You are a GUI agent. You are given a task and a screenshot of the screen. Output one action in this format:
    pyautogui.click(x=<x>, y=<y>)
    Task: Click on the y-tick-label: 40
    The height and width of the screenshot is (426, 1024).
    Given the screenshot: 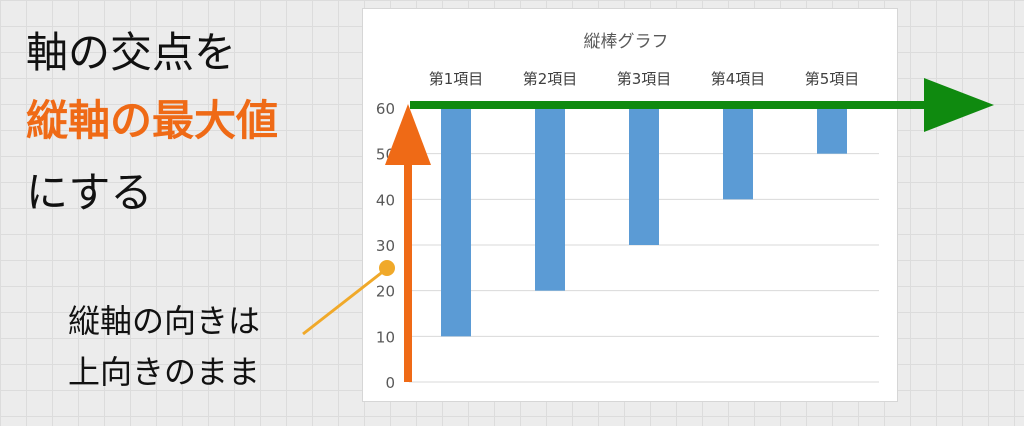 What is the action you would take?
    pyautogui.click(x=385, y=200)
    